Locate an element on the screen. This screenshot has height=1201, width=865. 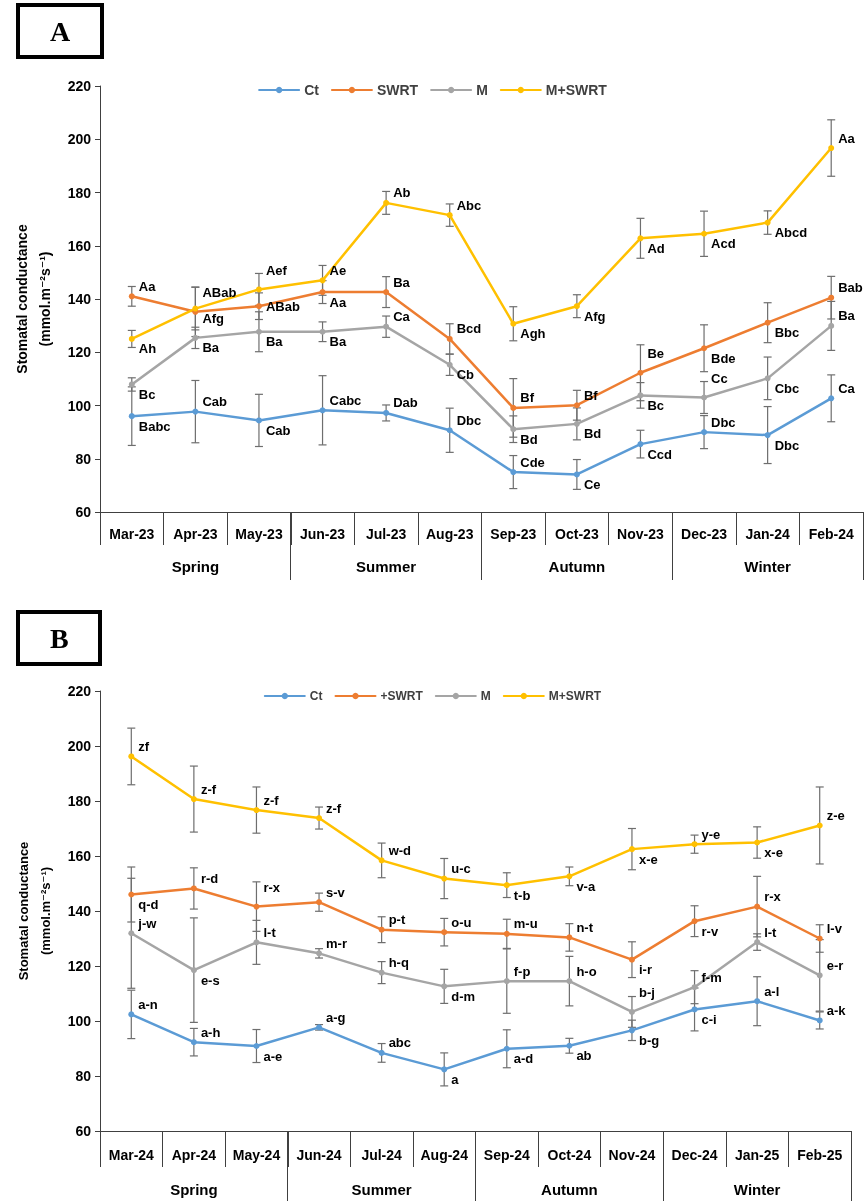
data-label: a-k is located at coordinates (836, 1010).